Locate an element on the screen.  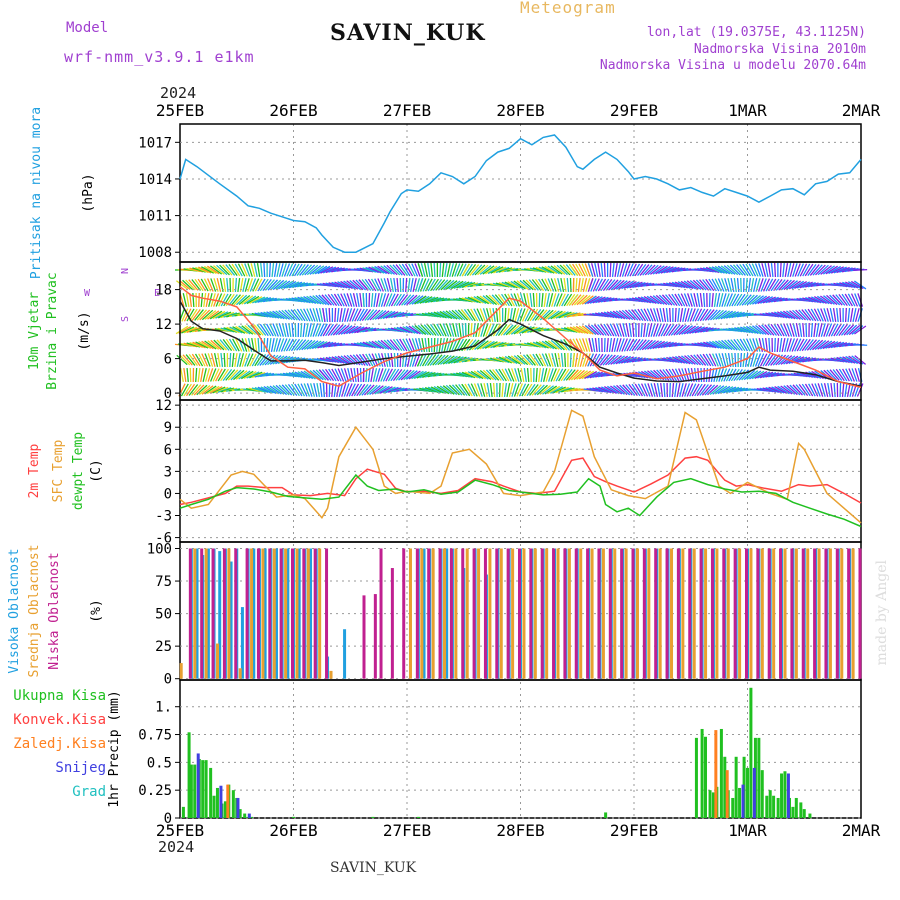
y-tick-label: 6 is located at coordinates (168, 450).